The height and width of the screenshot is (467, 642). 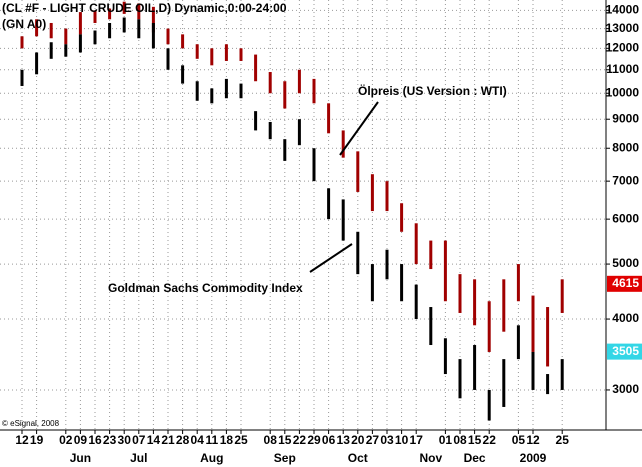 What do you see at coordinates (205, 288) in the screenshot?
I see `annotation: Goldman Sachs Commodity Index` at bounding box center [205, 288].